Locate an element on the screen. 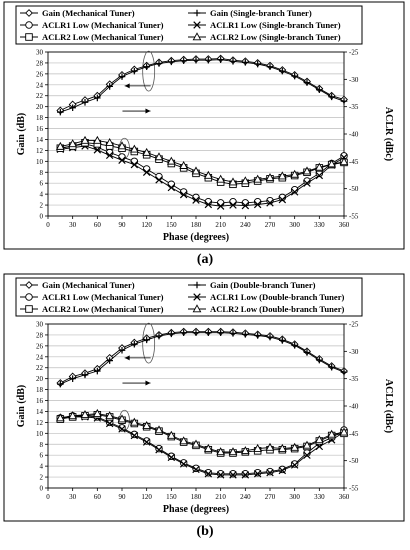 The image size is (410, 550). y-right-tick-label: -40 is located at coordinates (354, 135).